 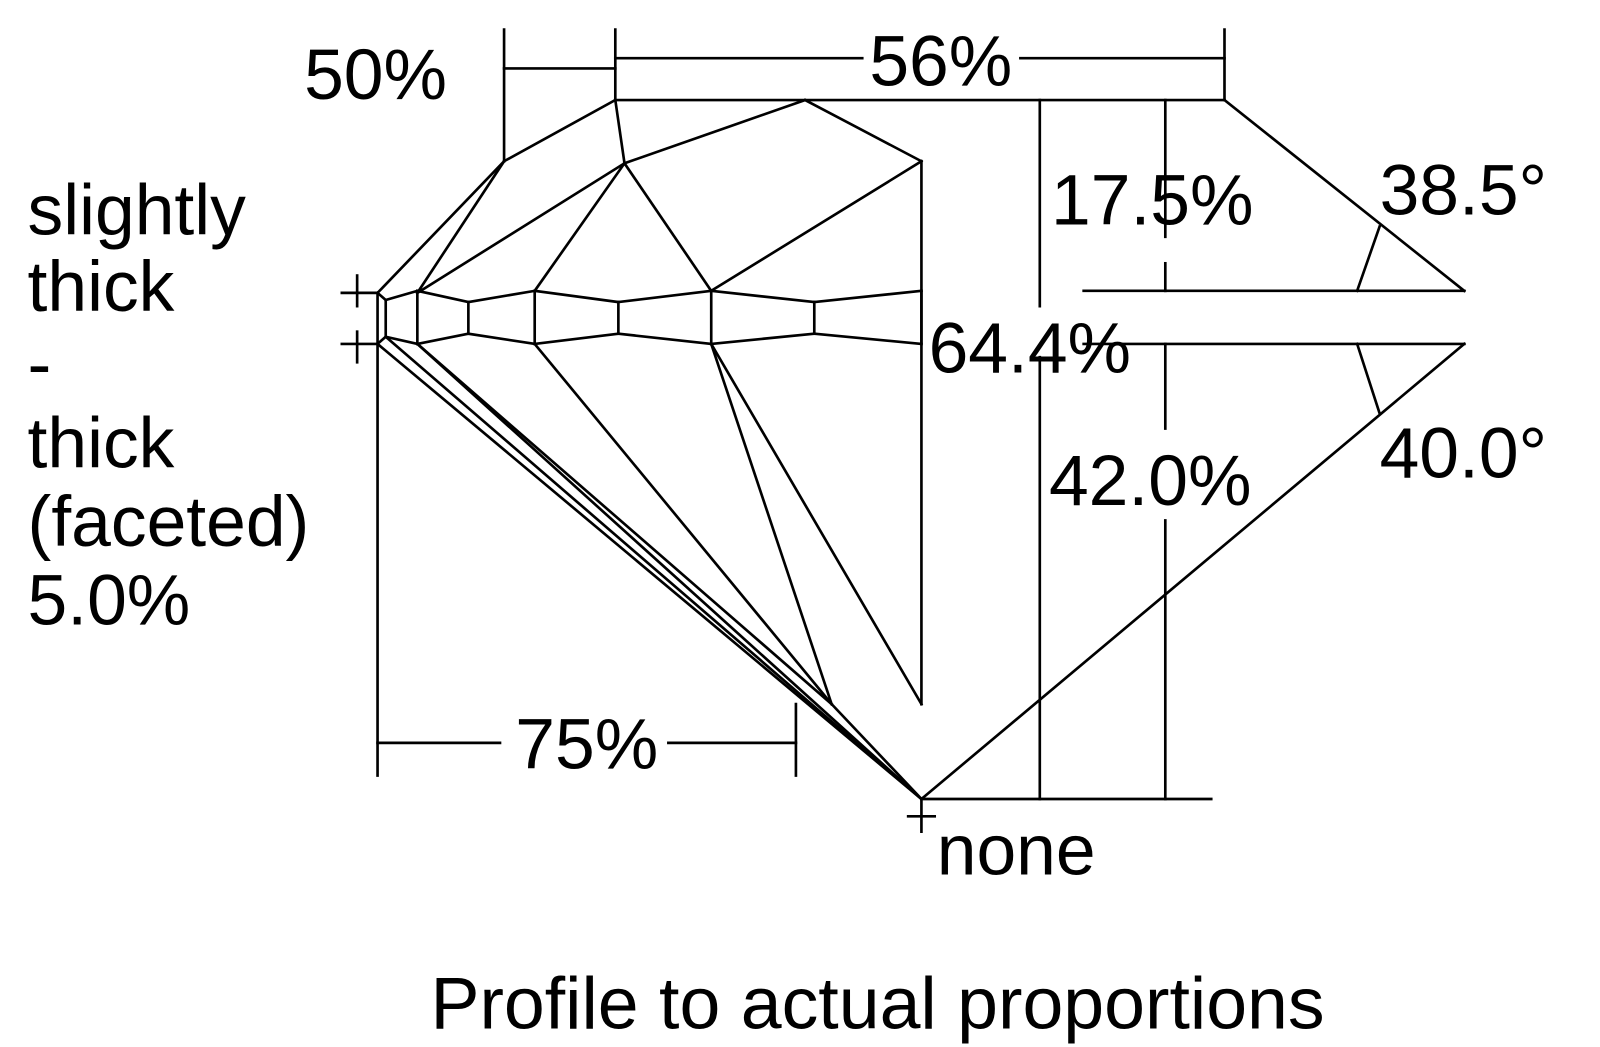 I want to click on caption: Profile to actual proportions, so click(x=877, y=1003).